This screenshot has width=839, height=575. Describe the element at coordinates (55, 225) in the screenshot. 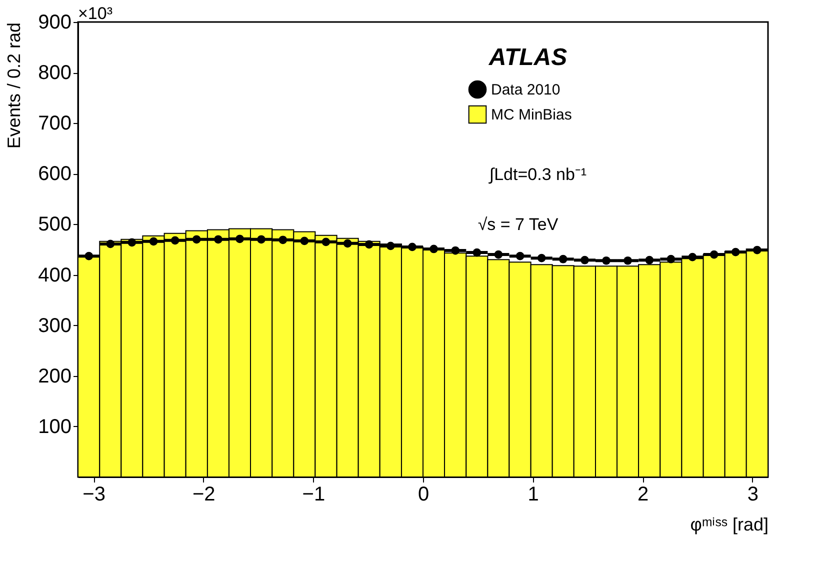

I see `y-tick-label: 500` at that location.